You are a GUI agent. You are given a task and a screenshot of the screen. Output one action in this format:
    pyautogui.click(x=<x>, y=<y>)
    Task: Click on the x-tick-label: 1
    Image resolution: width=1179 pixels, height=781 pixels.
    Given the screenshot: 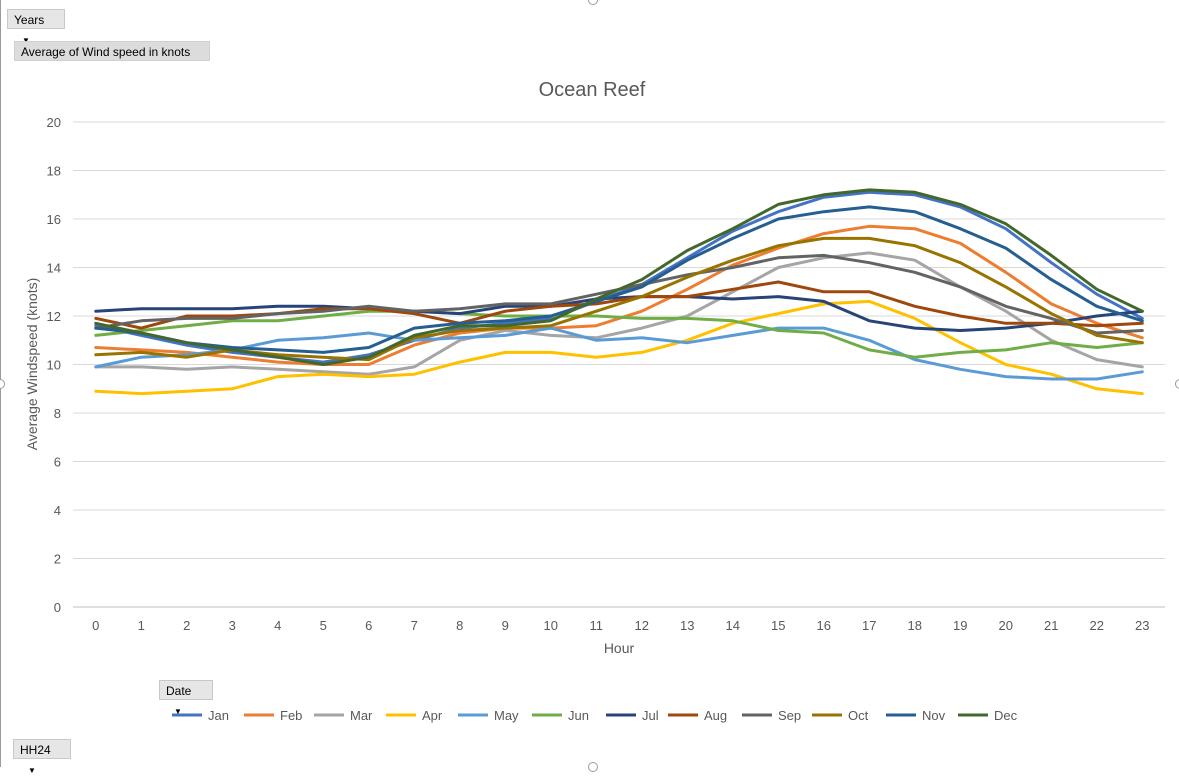 What is the action you would take?
    pyautogui.click(x=141, y=625)
    